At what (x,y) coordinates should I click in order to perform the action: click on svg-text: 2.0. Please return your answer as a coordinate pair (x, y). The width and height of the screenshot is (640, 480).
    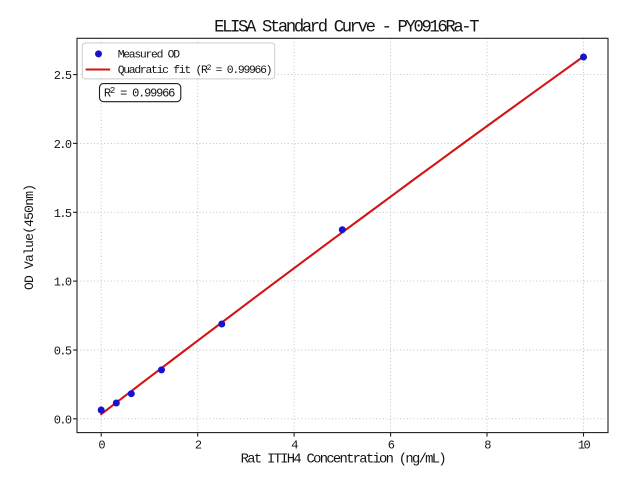
    Looking at the image, I should click on (63, 145).